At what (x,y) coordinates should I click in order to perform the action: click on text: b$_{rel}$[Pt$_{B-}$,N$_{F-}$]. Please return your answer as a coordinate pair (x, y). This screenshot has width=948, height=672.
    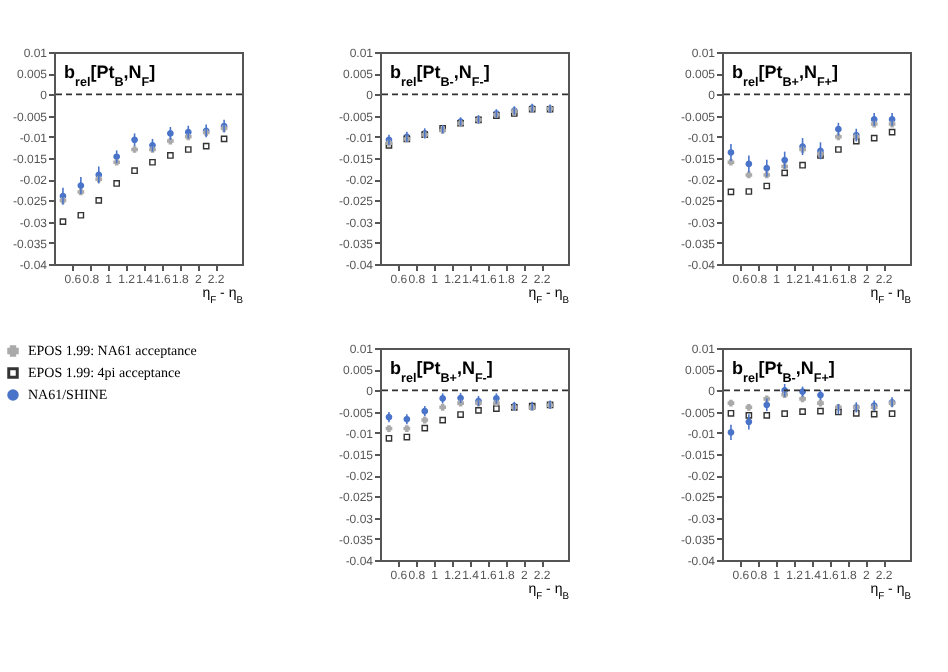
    Looking at the image, I should click on (440, 75).